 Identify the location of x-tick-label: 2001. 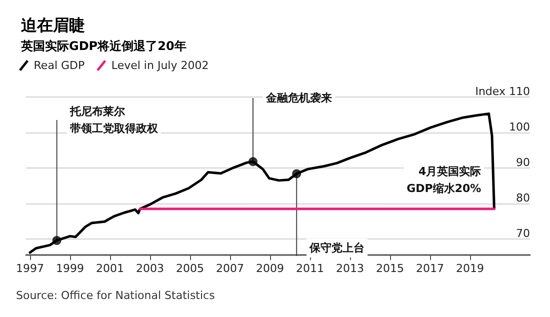
(110, 268).